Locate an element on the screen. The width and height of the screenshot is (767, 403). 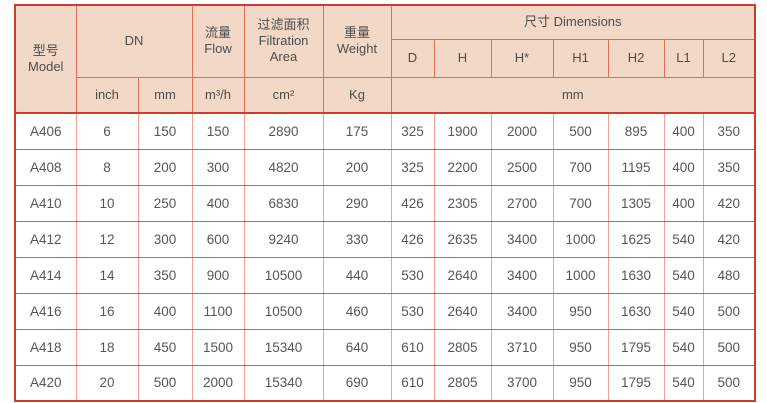
table-cell: 700 is located at coordinates (580, 167).